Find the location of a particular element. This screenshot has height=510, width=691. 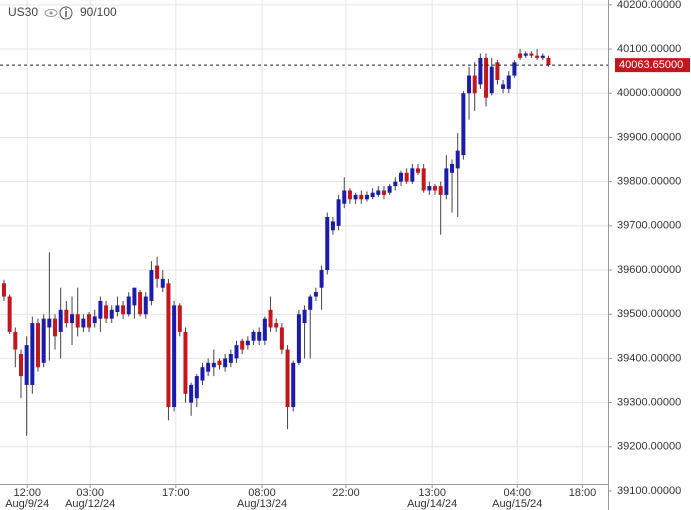

score: 90/100 is located at coordinates (98, 12).